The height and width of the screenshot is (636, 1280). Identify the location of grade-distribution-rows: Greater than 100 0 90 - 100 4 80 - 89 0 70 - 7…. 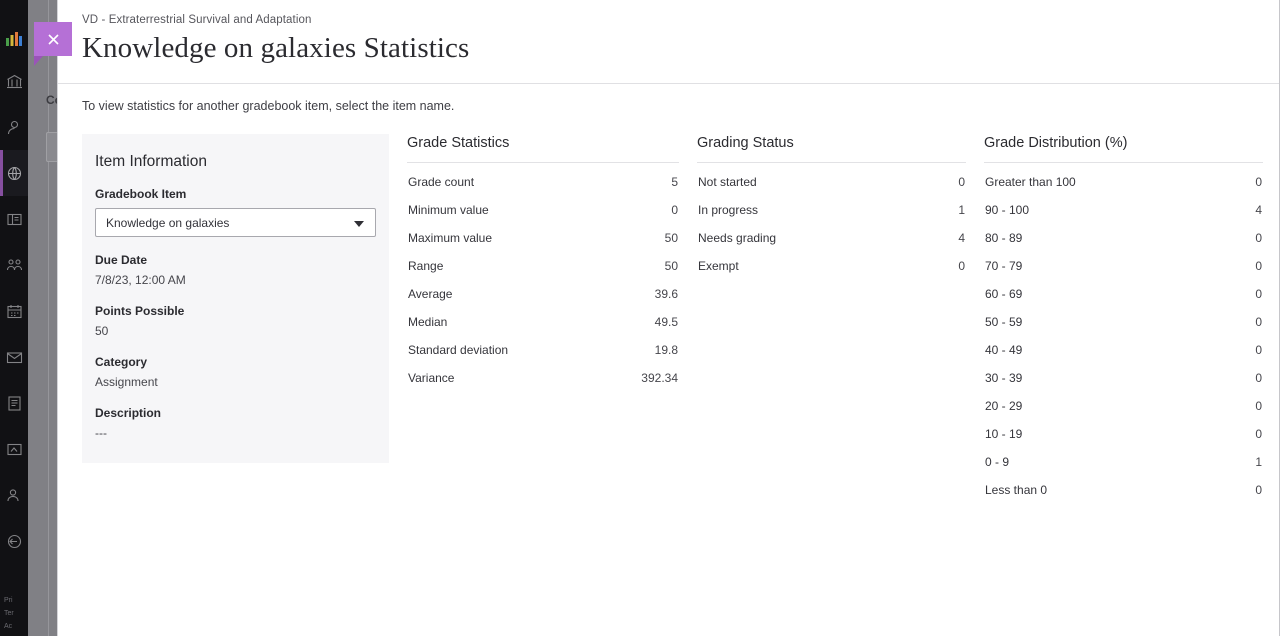
(1123, 336).